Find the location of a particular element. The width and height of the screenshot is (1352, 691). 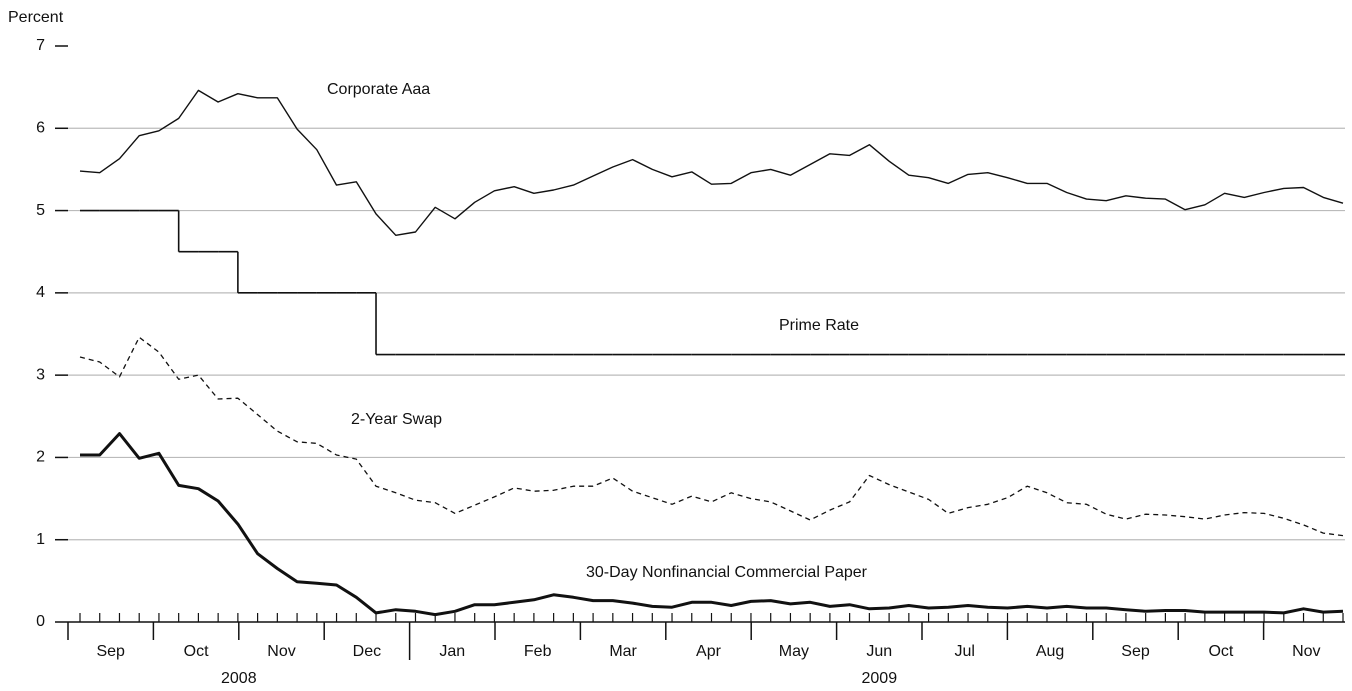

series-label: 2-Year Swap is located at coordinates (396, 419).